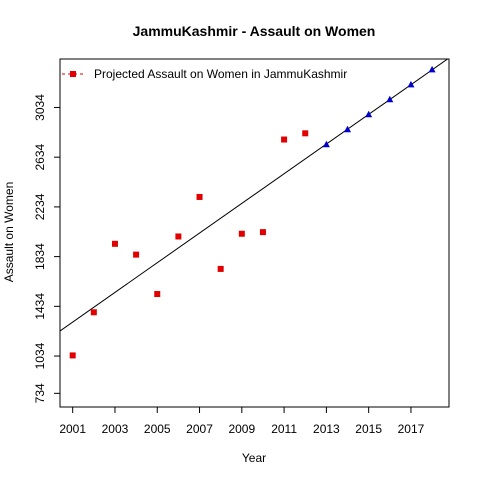  Describe the element at coordinates (115, 429) in the screenshot. I see `x-tick-label: 2003` at that location.